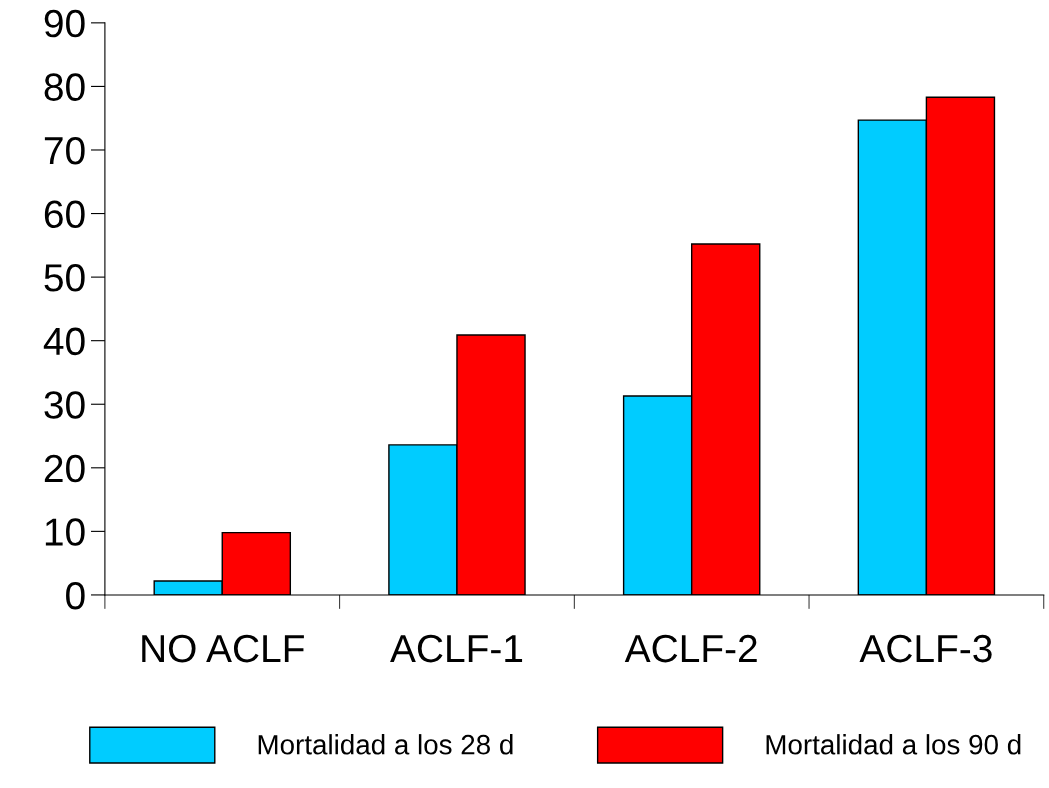 Image resolution: width=1049 pixels, height=788 pixels. I want to click on y-tick-label: 10, so click(65, 532).